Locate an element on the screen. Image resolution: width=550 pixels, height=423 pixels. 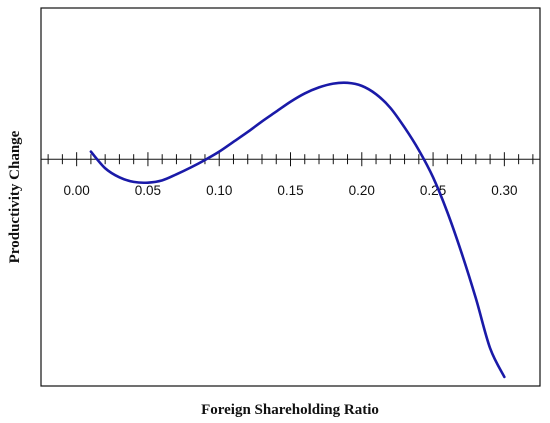
x-tick-label: 0.20 is located at coordinates (362, 190).